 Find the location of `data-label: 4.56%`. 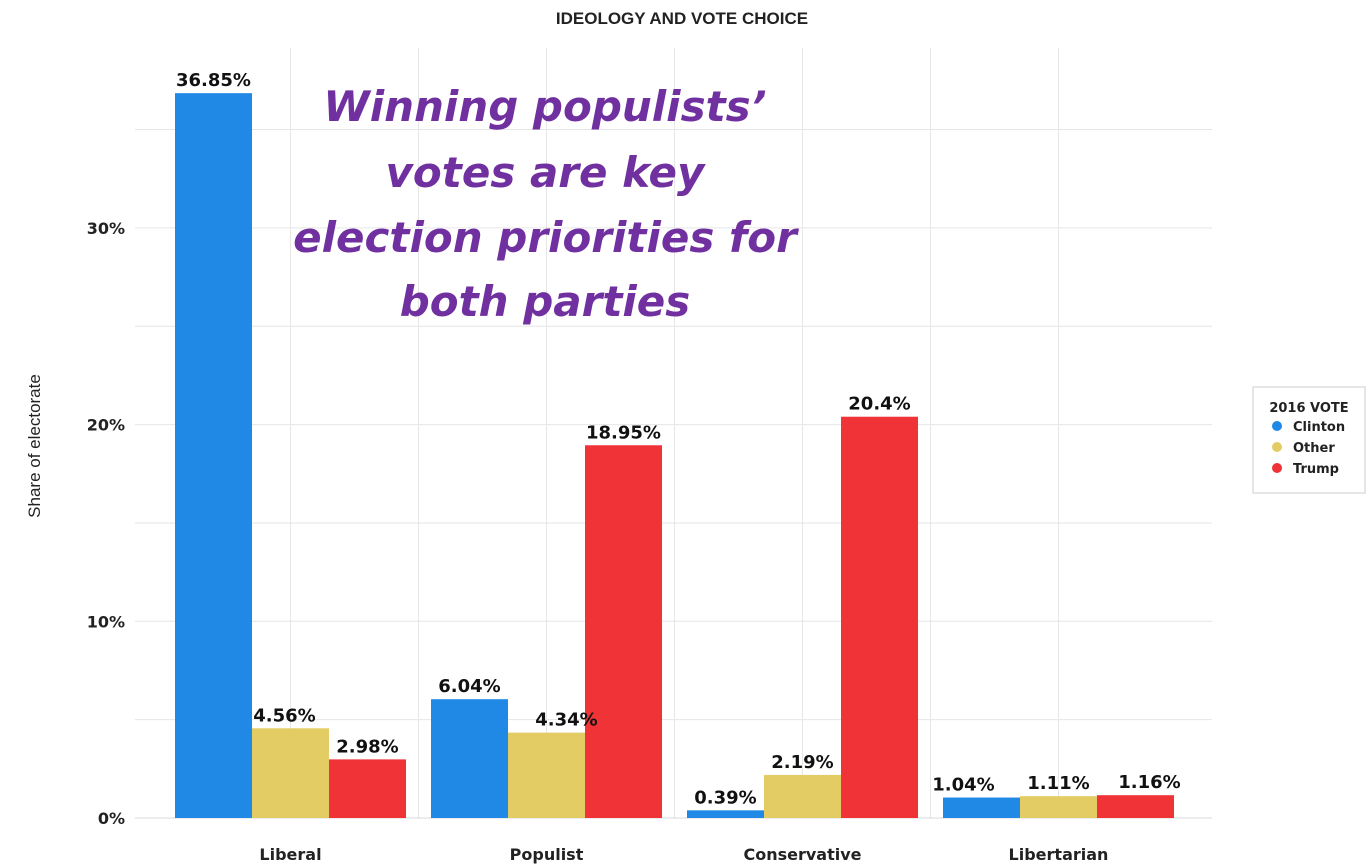

data-label: 4.56% is located at coordinates (284, 715).